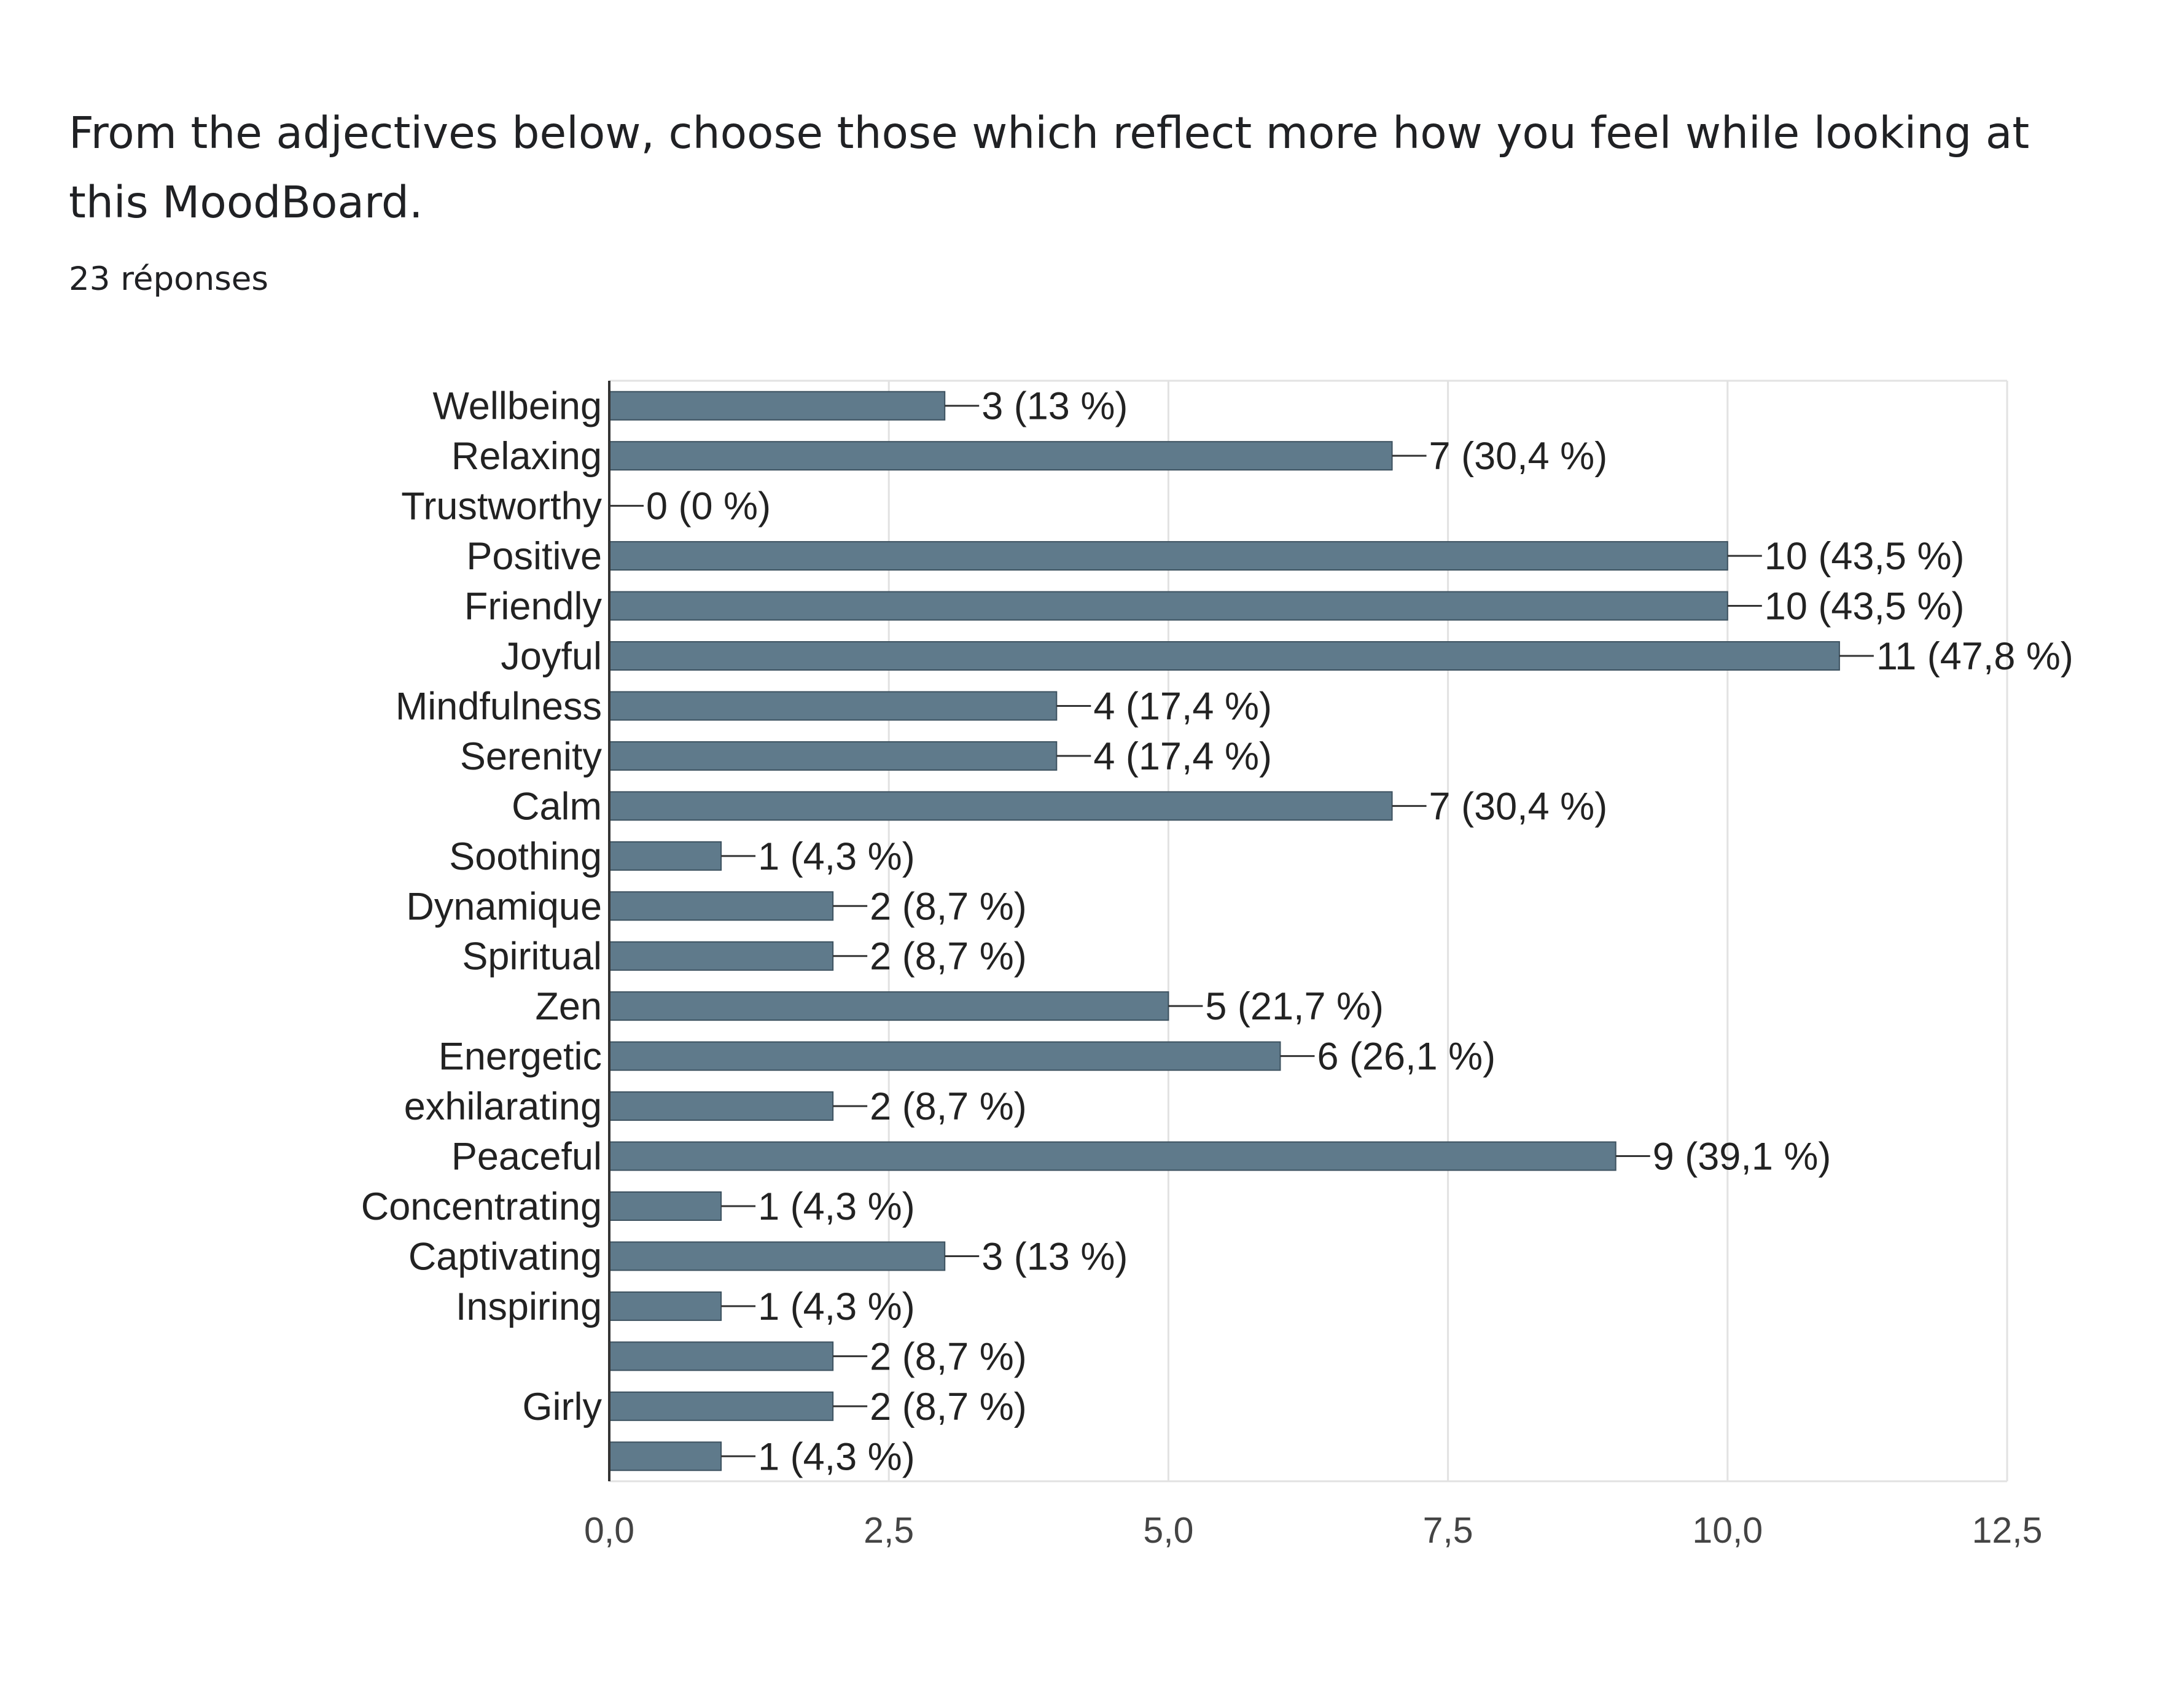 This screenshot has width=2184, height=1687. What do you see at coordinates (1294, 1006) in the screenshot?
I see `data-label: 5 (21,7 %)` at bounding box center [1294, 1006].